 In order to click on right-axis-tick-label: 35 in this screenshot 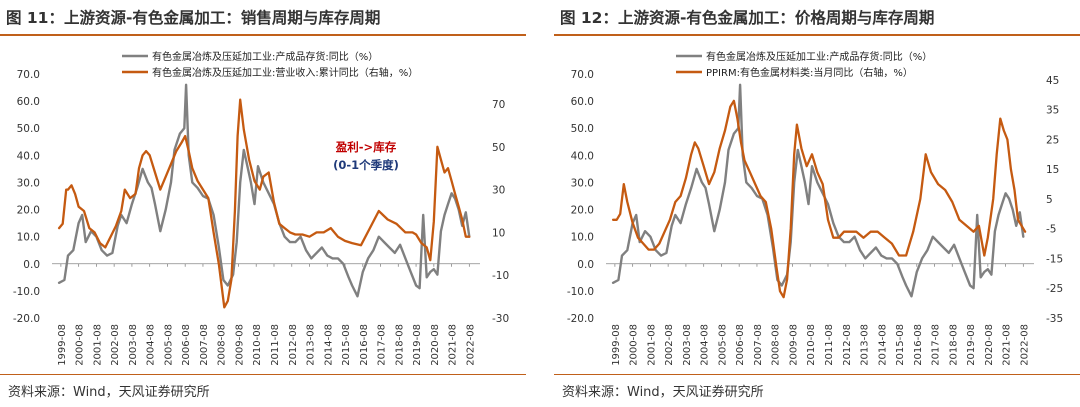, I will do `click(1052, 111)`.